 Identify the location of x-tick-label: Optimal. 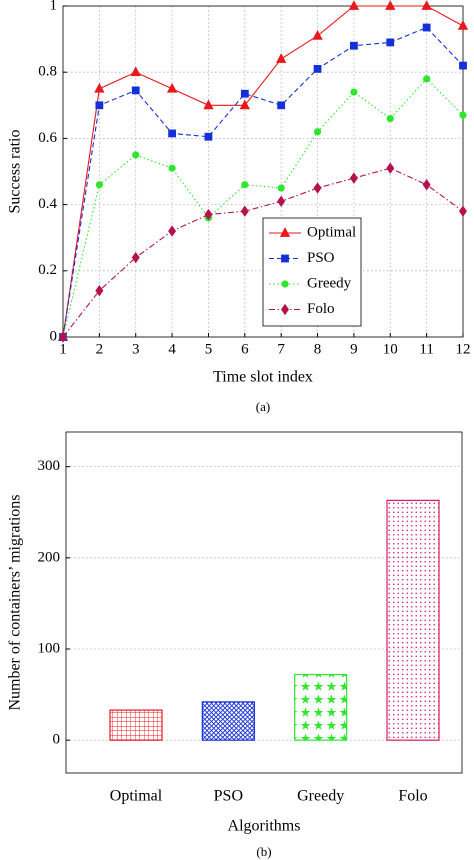
(136, 796).